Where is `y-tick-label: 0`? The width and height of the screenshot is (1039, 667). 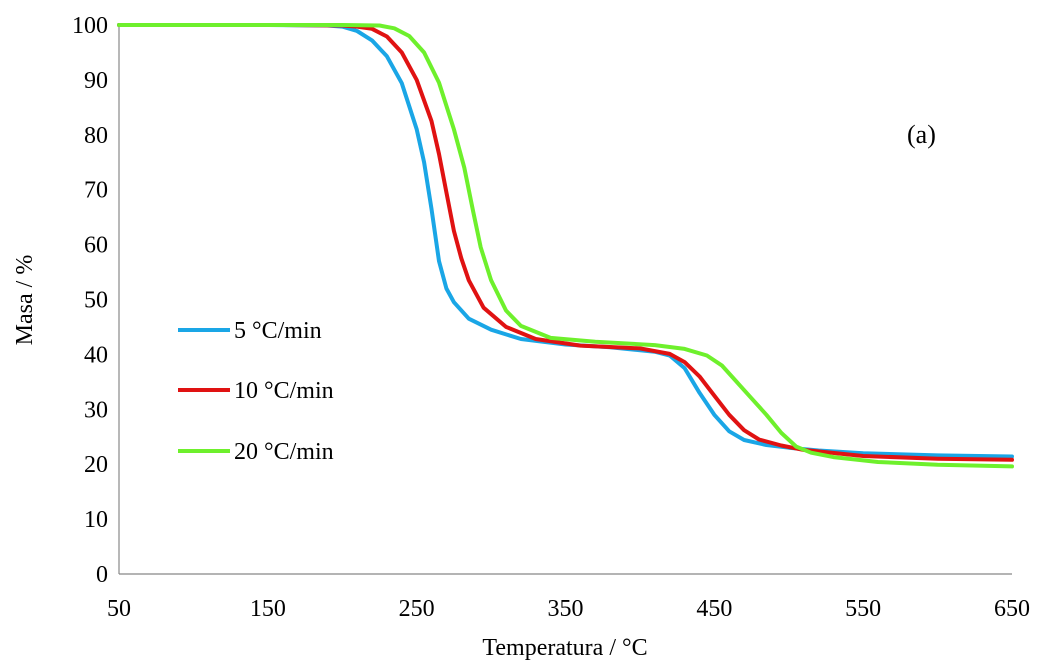 y-tick-label: 0 is located at coordinates (102, 575).